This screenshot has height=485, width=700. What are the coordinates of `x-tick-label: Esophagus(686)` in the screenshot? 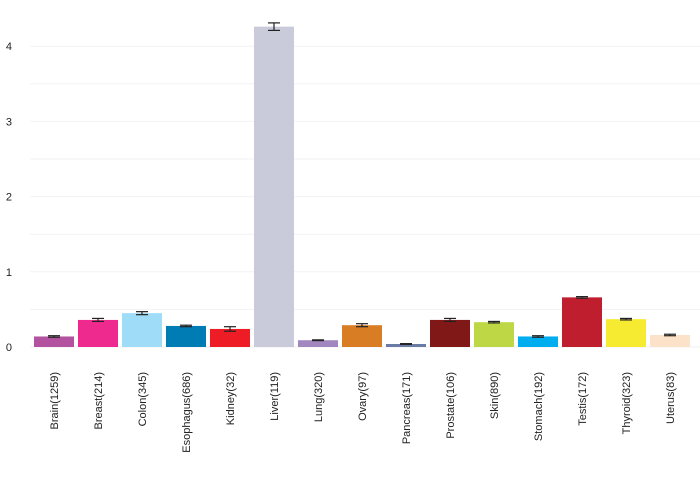 It's located at (187, 412).